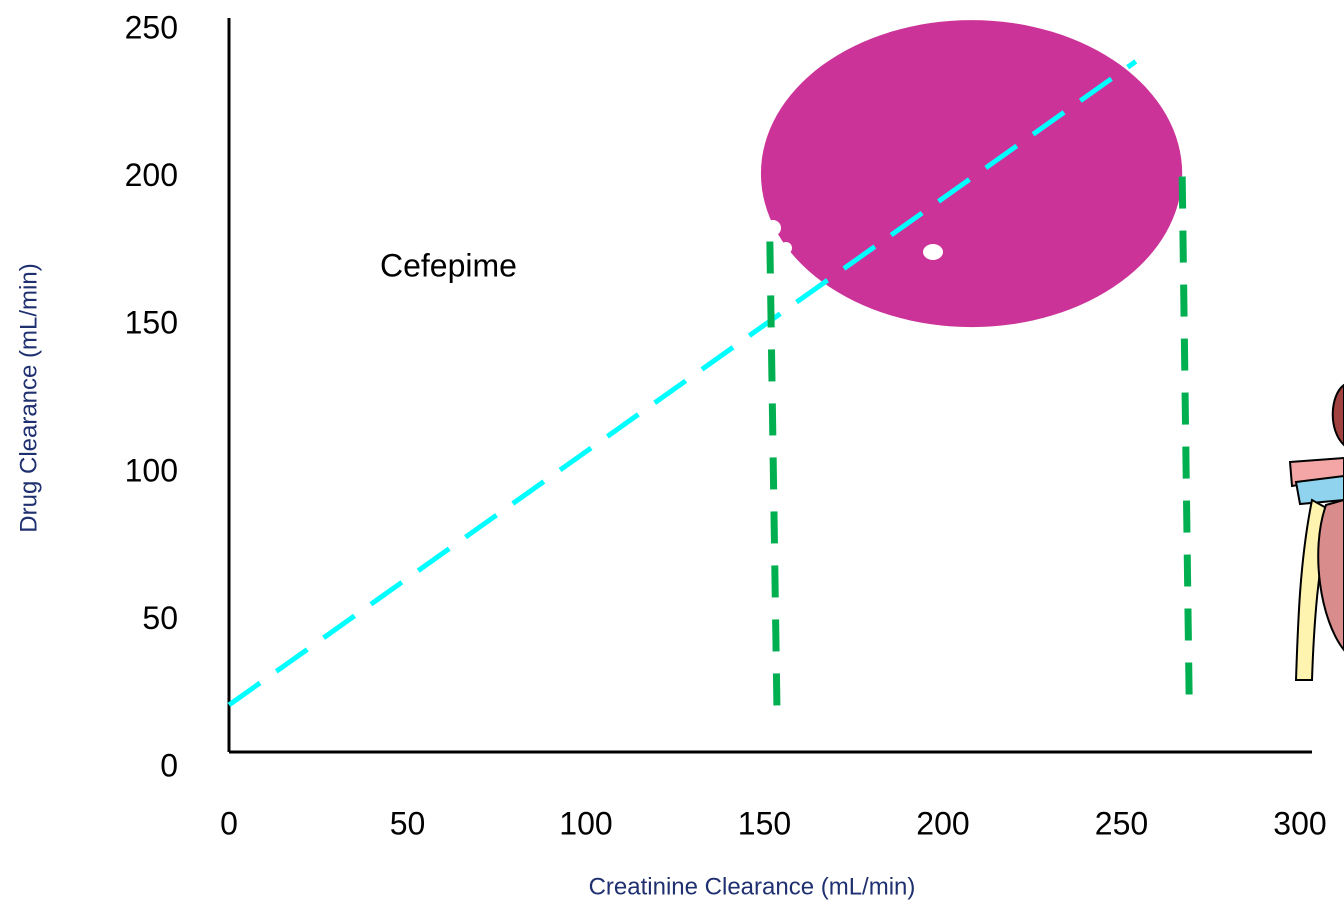  Describe the element at coordinates (169, 765) in the screenshot. I see `y-tick-label: 0` at that location.